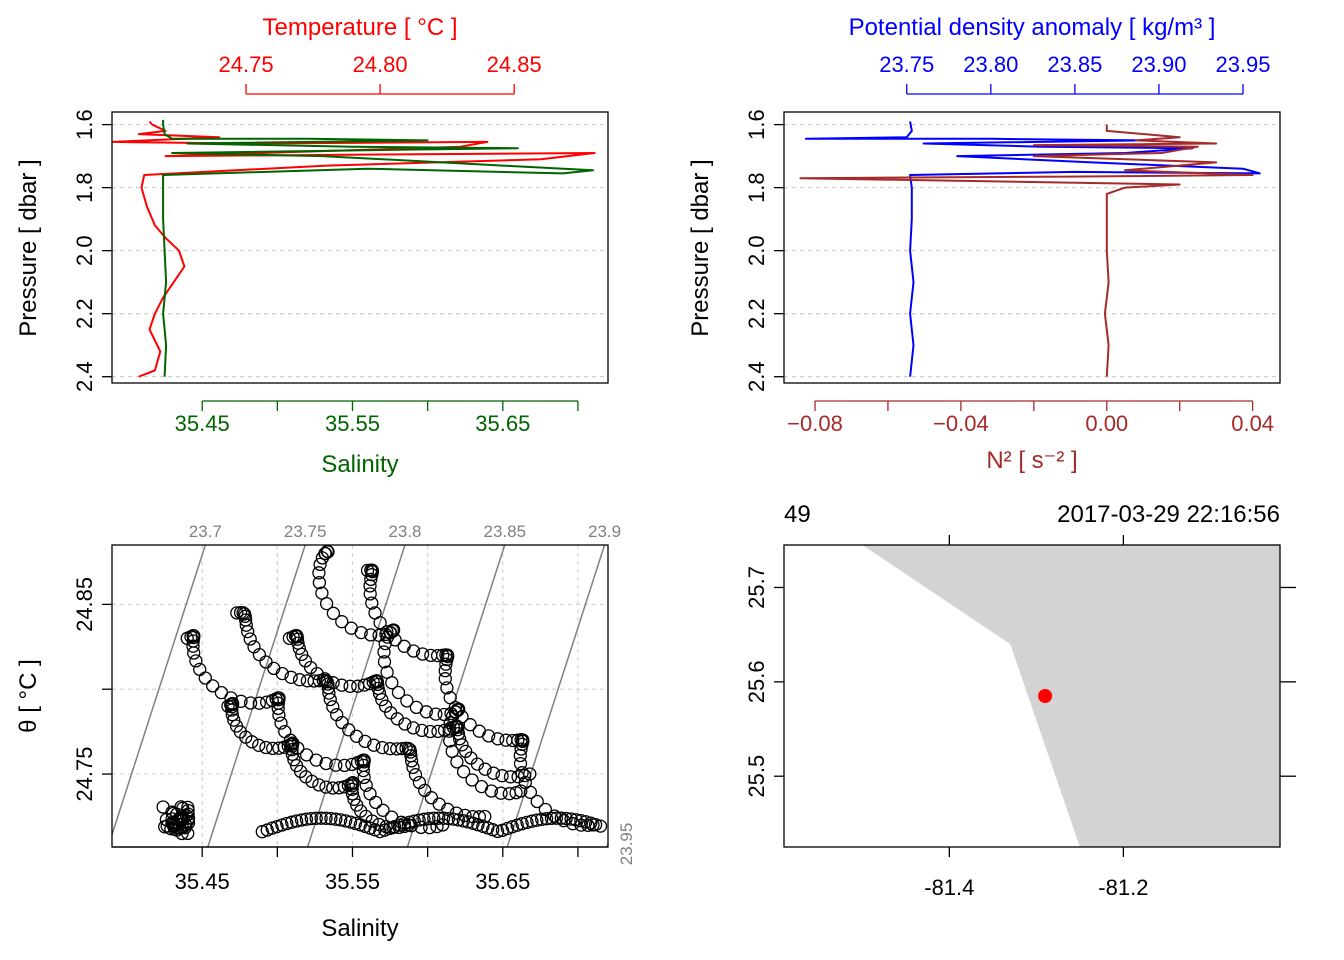  I want to click on p2-gridlines, so click(1032, 250).